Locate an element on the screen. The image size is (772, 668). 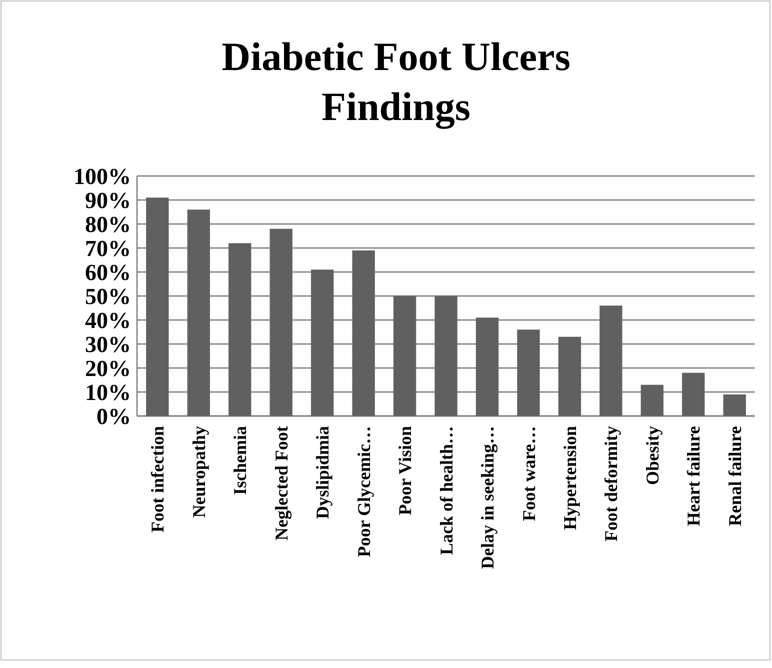
x-tick-label: Poor Vision is located at coordinates (405, 471).